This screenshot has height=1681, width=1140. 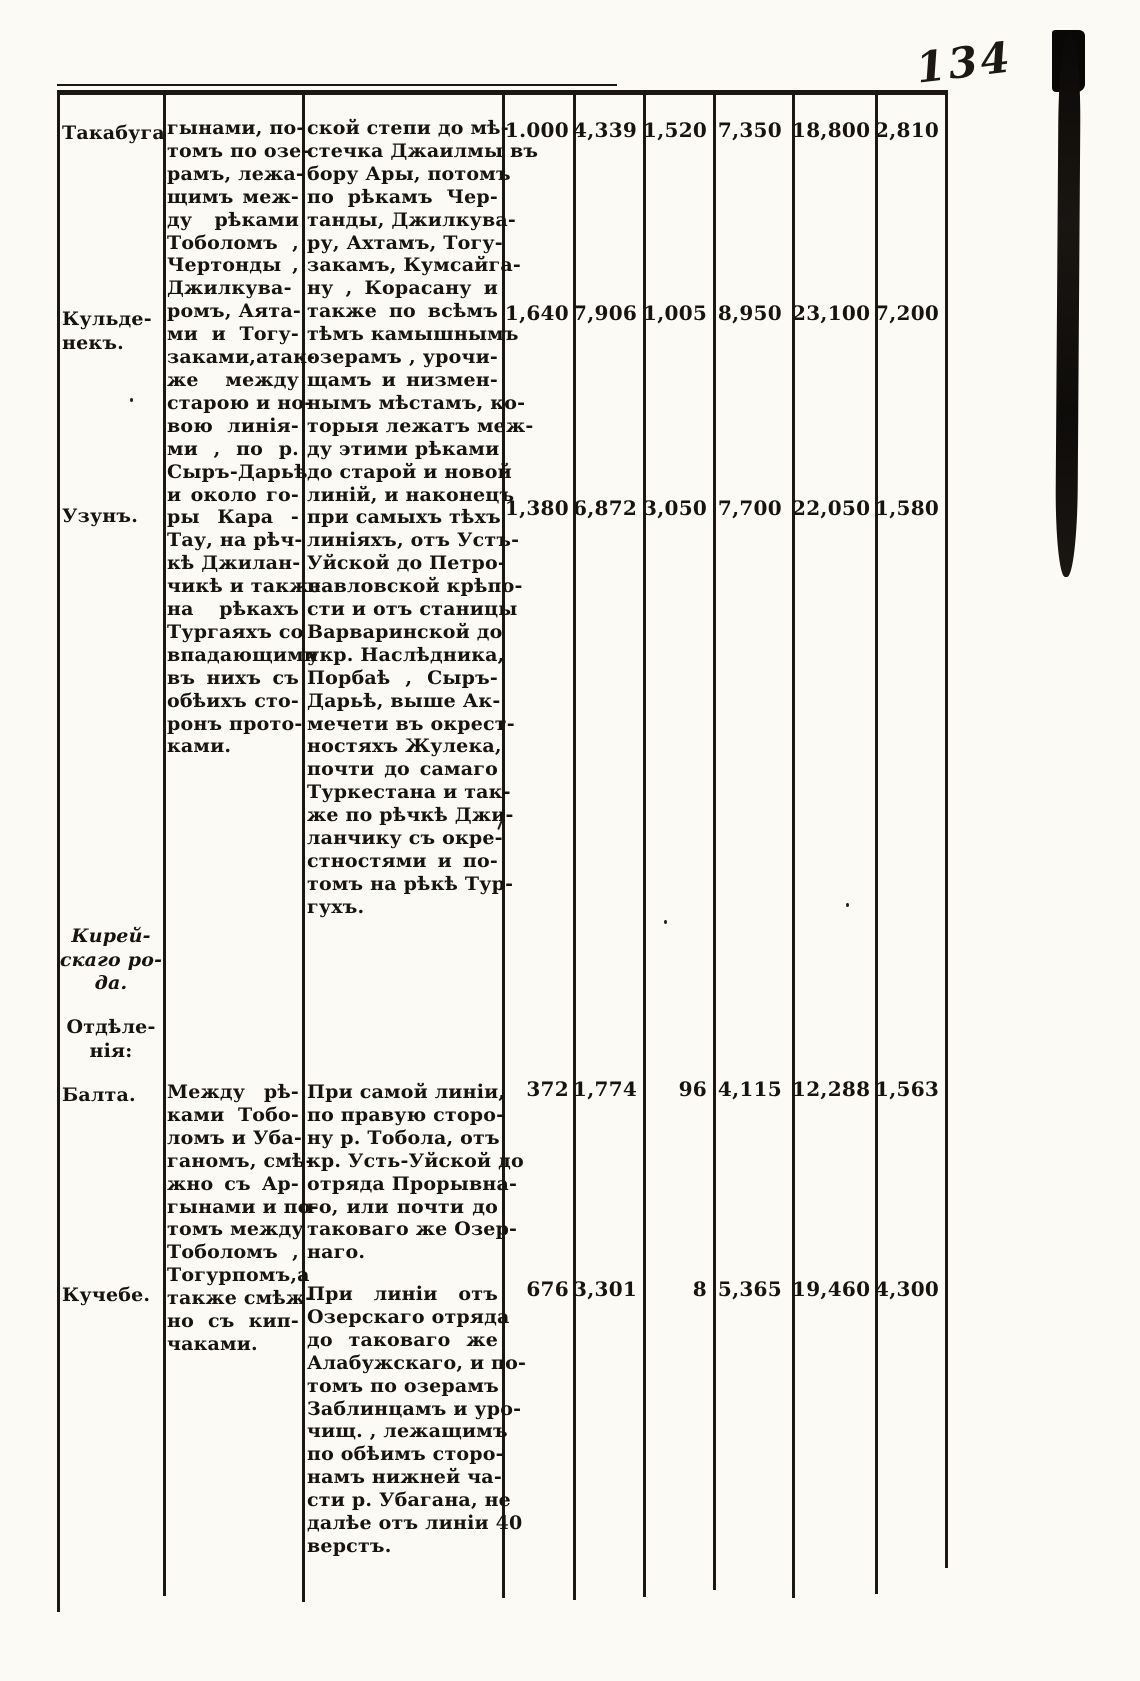 I want to click on text-line: го, или почти до, so click(x=402, y=1206).